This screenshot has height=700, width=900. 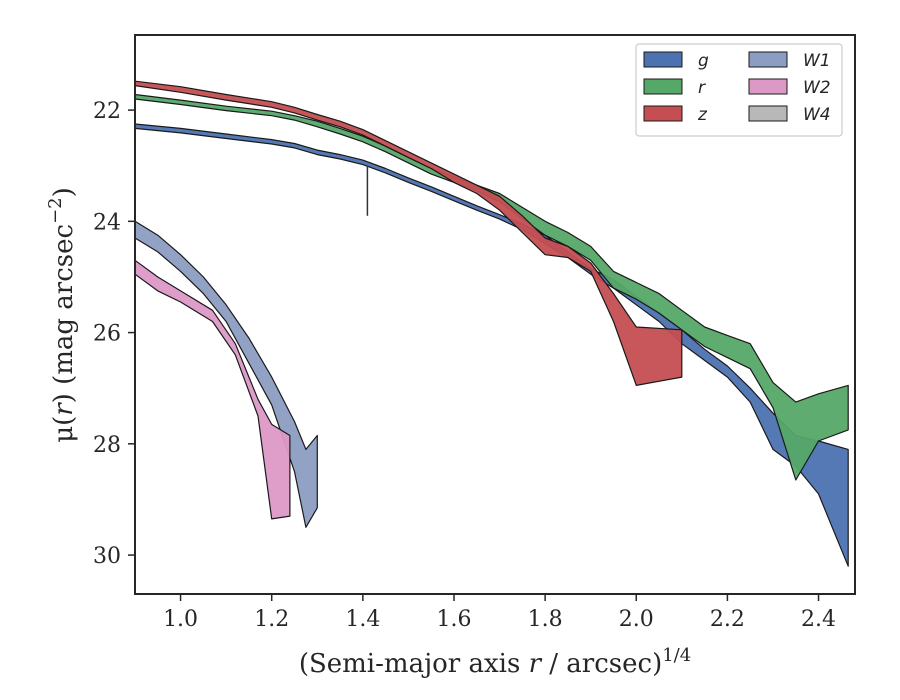 What do you see at coordinates (212, 389) in the screenshot?
I see `band-W2` at bounding box center [212, 389].